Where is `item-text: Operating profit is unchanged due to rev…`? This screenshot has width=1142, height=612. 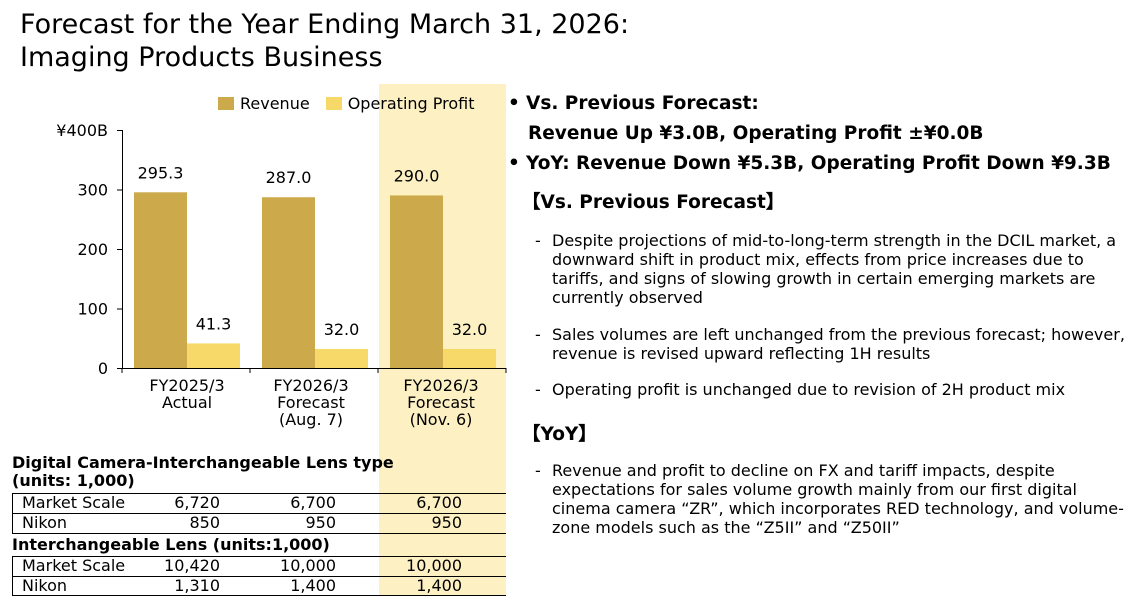 item-text: Operating profit is unchanged due to rev… is located at coordinates (809, 389).